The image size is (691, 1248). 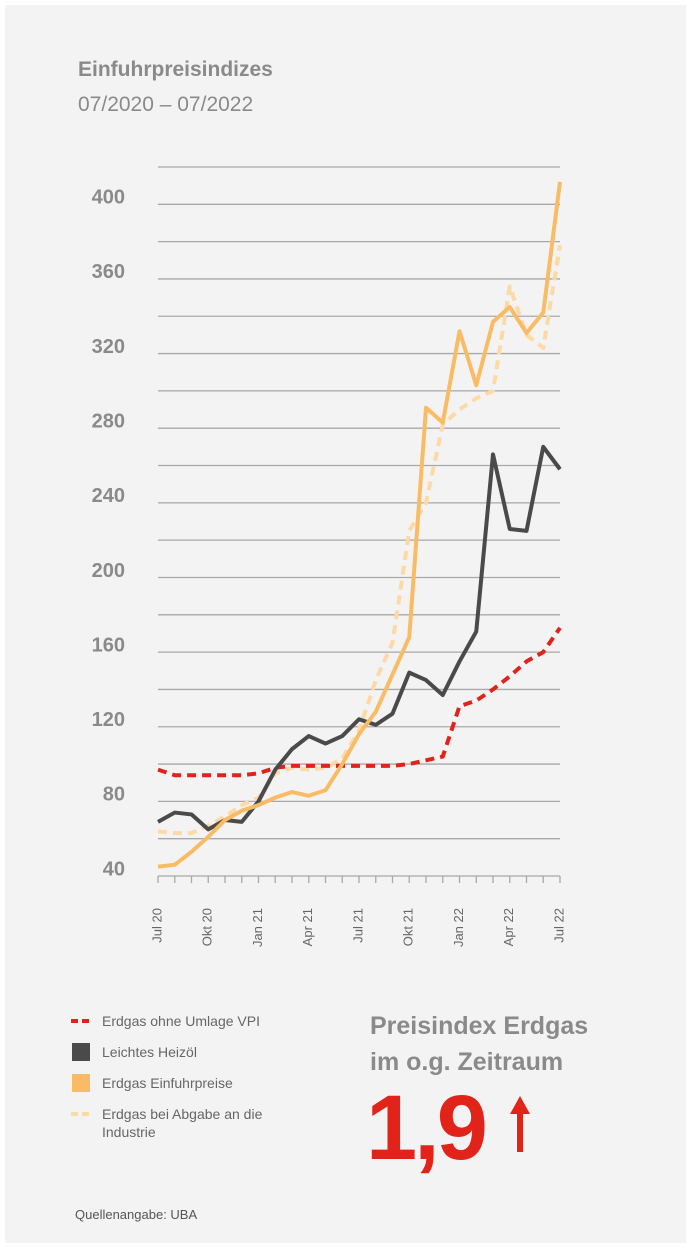 What do you see at coordinates (108, 272) in the screenshot?
I see `y-tick-label: 360` at bounding box center [108, 272].